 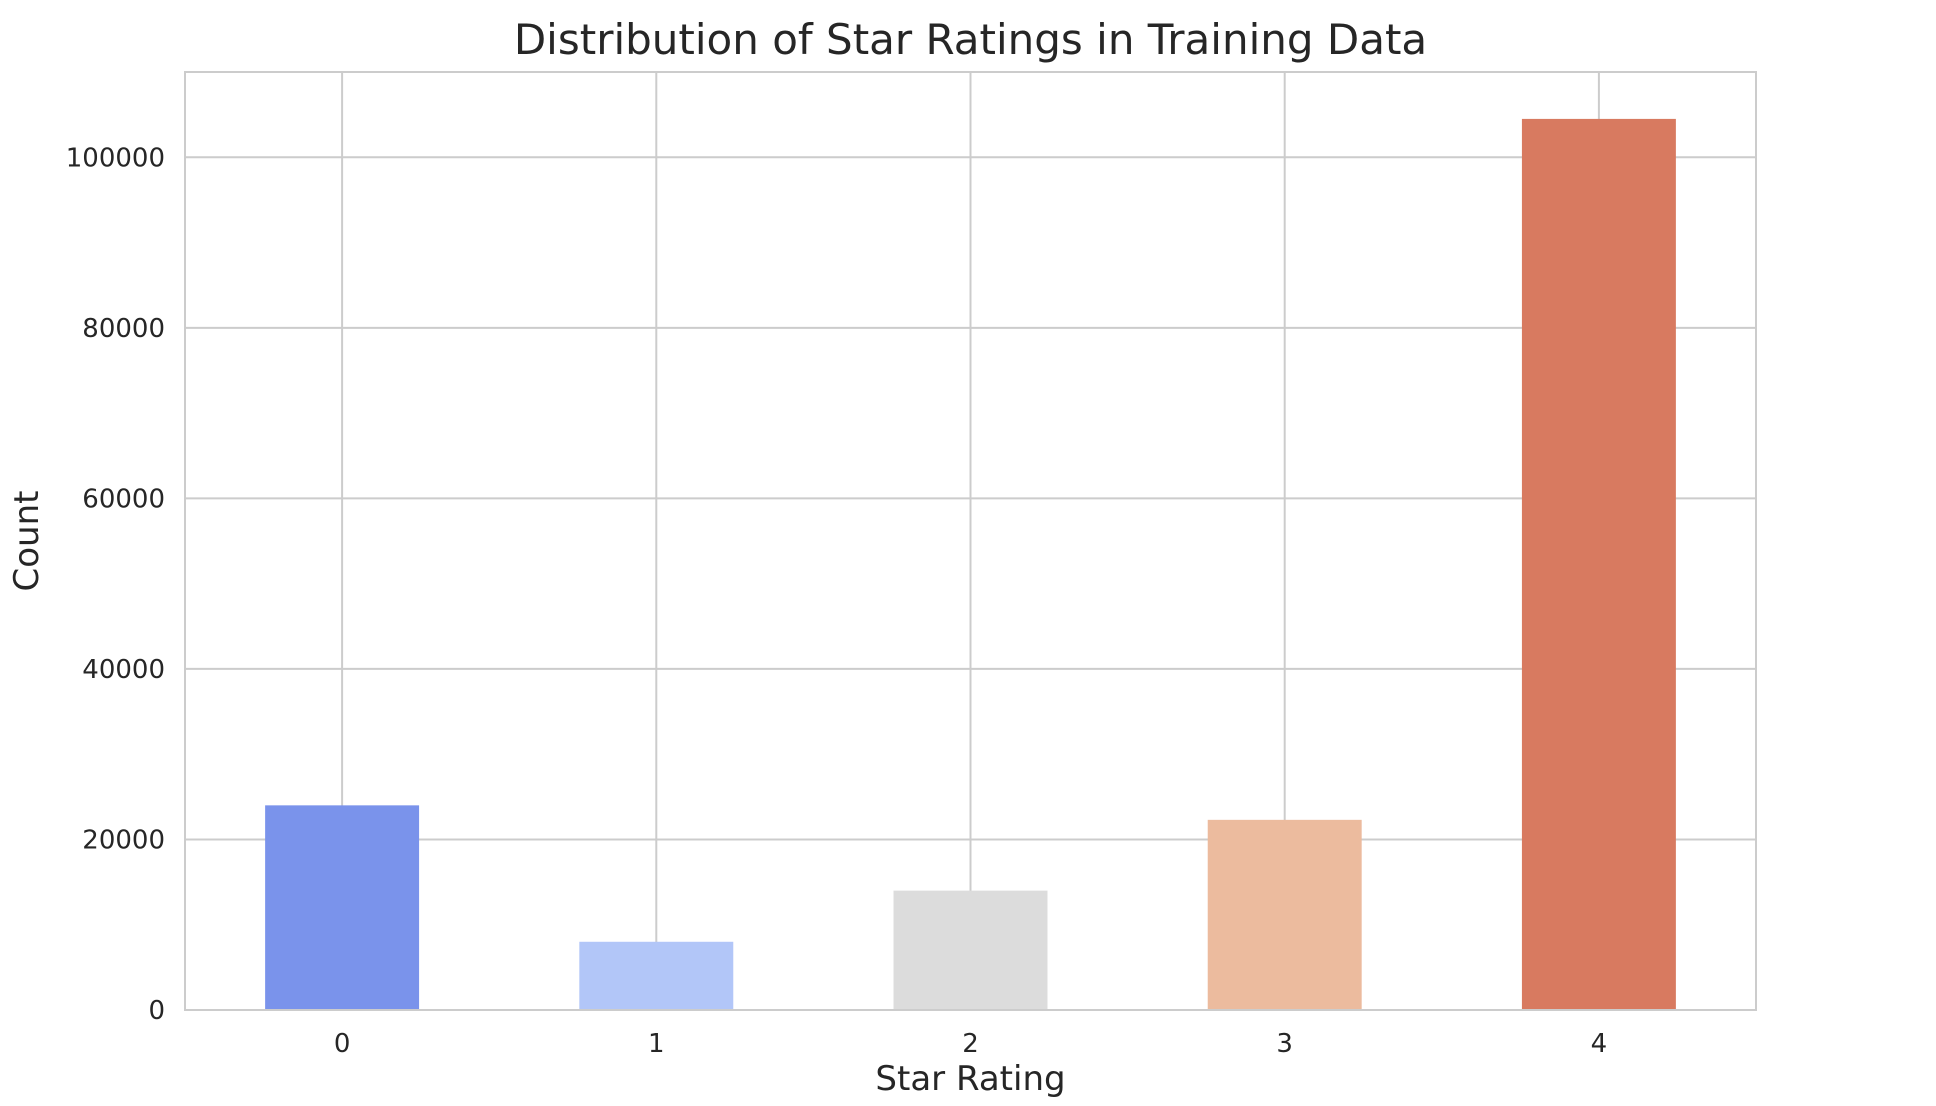 What do you see at coordinates (123, 840) in the screenshot?
I see `y-tick-label: 20000` at bounding box center [123, 840].